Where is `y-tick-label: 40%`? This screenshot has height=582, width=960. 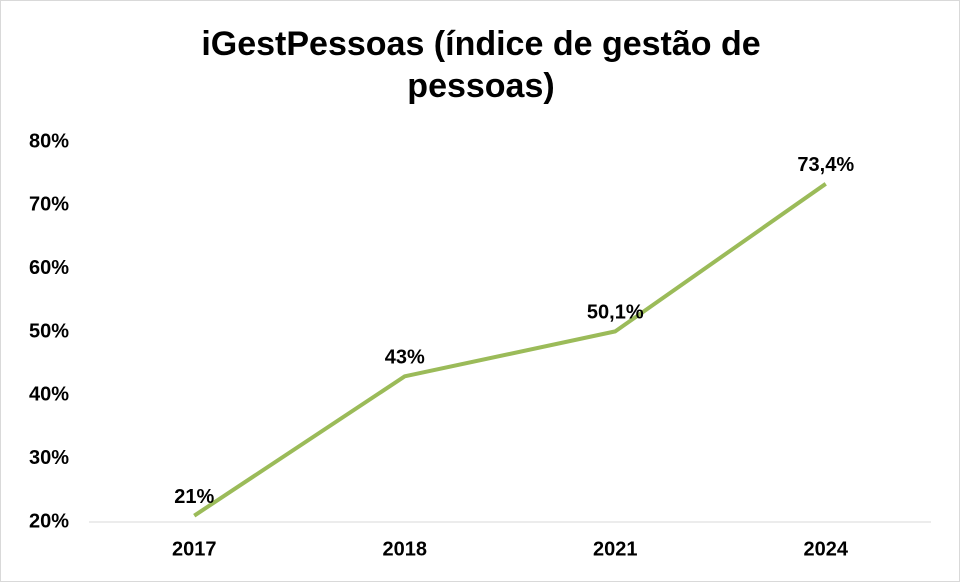
y-tick-label: 40% is located at coordinates (49, 395).